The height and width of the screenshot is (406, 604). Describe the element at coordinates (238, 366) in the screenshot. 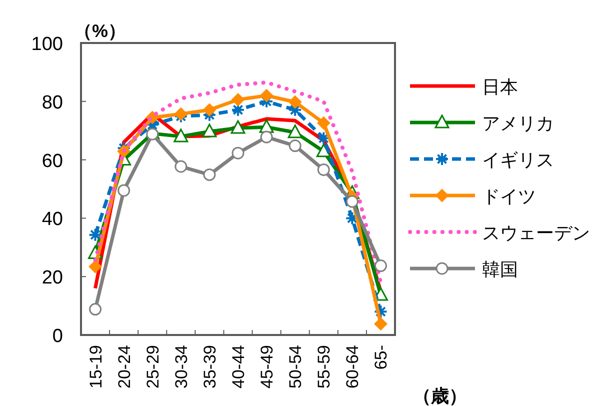

I see `x-tick-label: 40-44` at that location.